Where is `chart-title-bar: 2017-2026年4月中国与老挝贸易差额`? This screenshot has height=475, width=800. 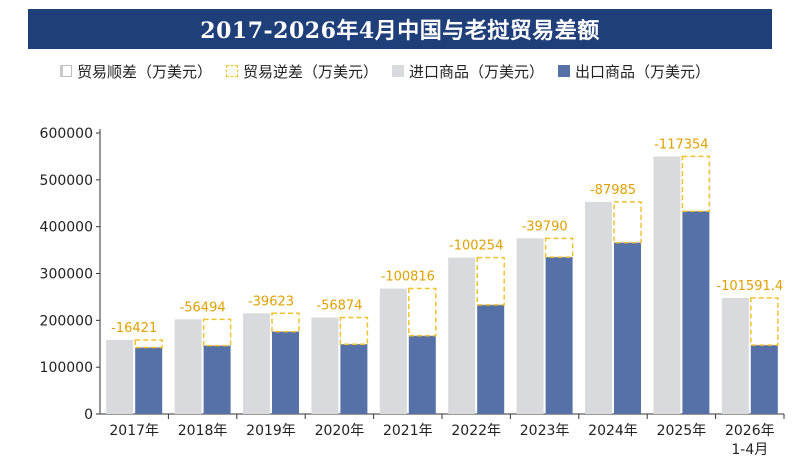 chart-title-bar: 2017-2026年4月中国与老挝贸易差额 is located at coordinates (400, 29).